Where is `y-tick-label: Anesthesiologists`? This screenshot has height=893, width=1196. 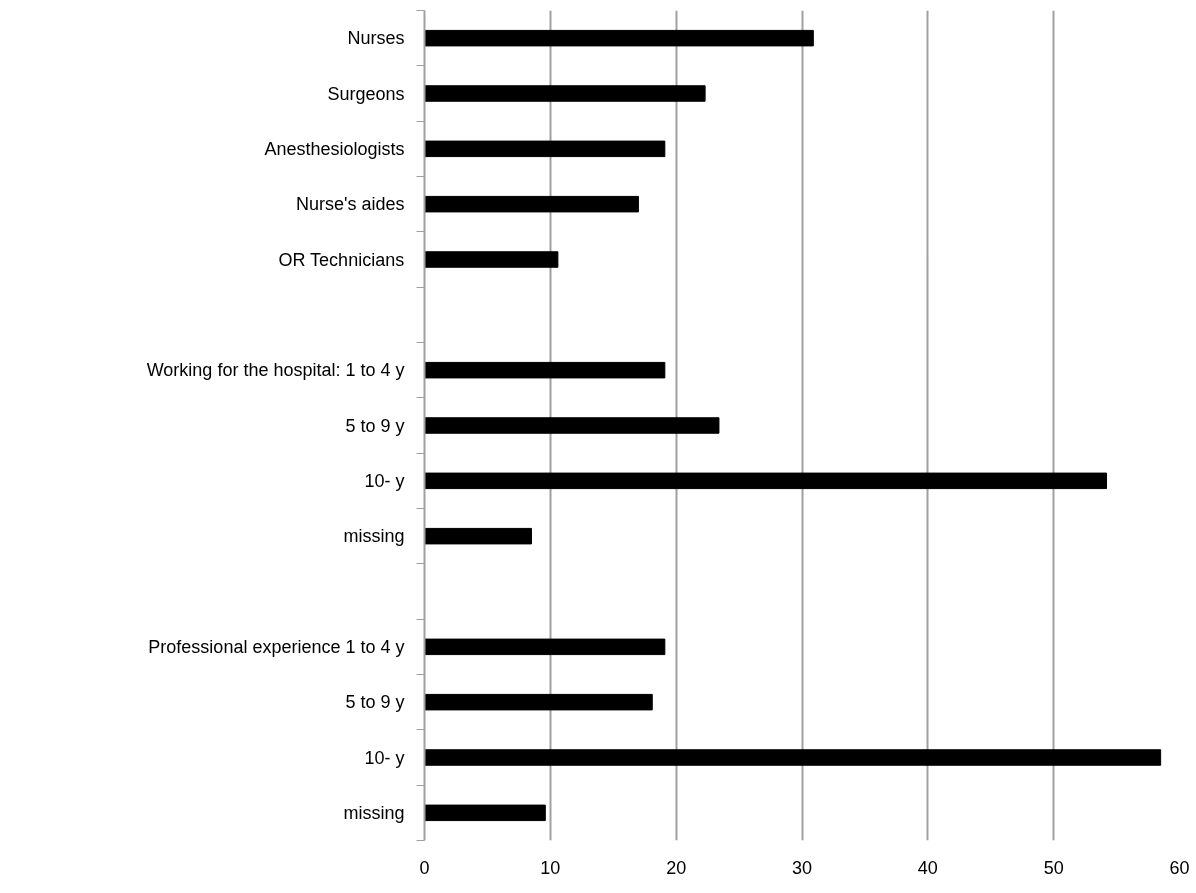 y-tick-label: Anesthesiologists is located at coordinates (334, 148).